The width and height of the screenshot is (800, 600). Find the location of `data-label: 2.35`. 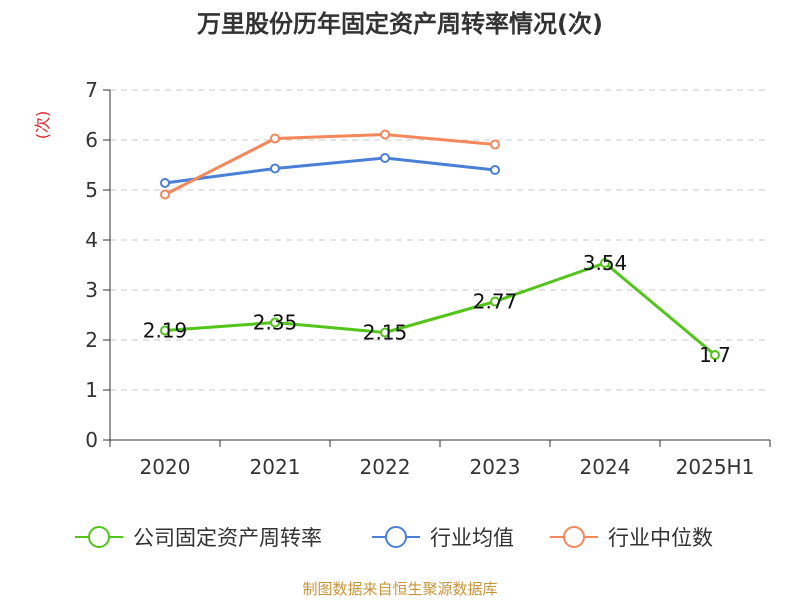

data-label: 2.35 is located at coordinates (275, 323).